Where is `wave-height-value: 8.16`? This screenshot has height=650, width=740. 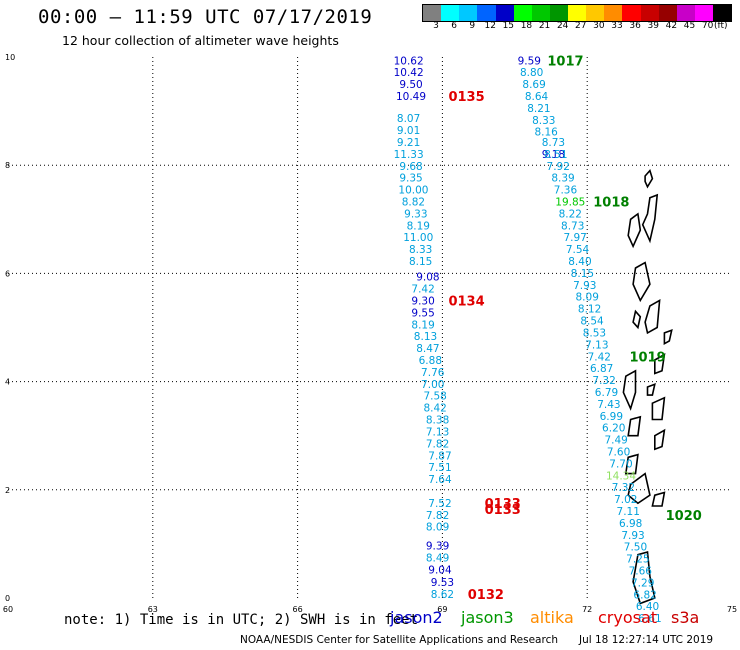
wave-height-value: 8.16 is located at coordinates (546, 133).